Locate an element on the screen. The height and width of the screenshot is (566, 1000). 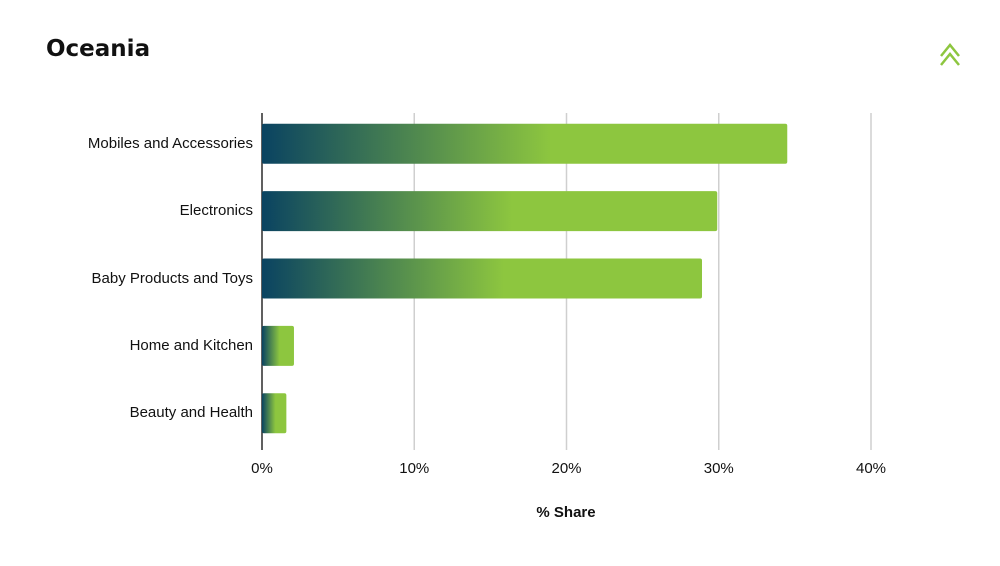
x-tick-label: 20% is located at coordinates (566, 468).